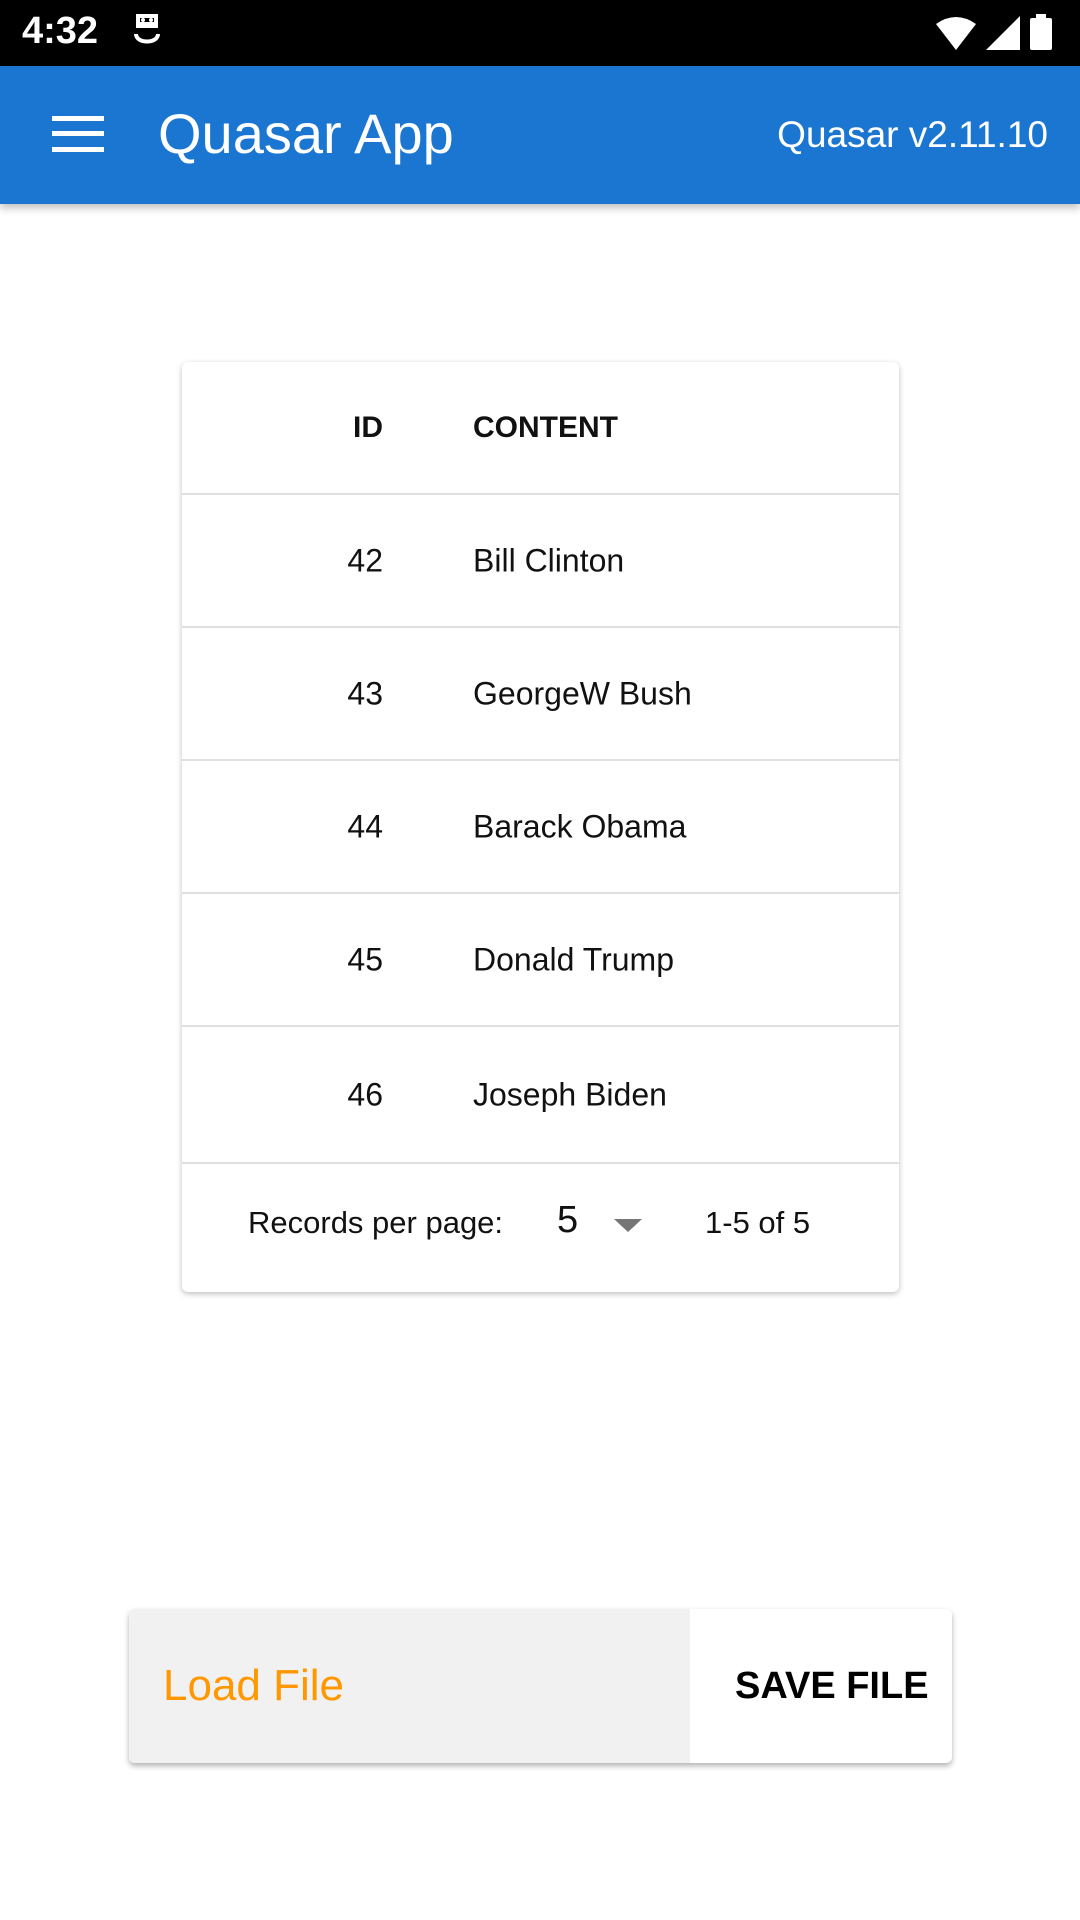 The height and width of the screenshot is (1920, 1080). What do you see at coordinates (580, 826) in the screenshot?
I see `cell-content: Barack Obama` at bounding box center [580, 826].